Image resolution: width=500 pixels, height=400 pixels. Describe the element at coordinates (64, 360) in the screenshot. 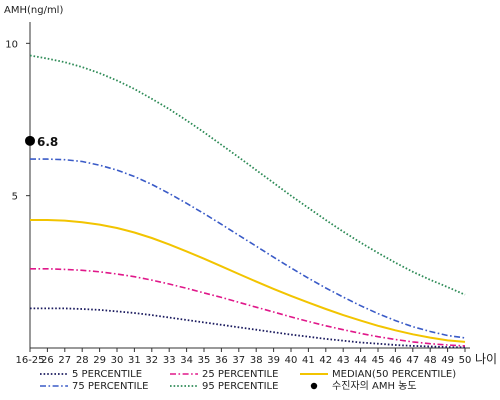

I see `x-tick-label: 27` at that location.